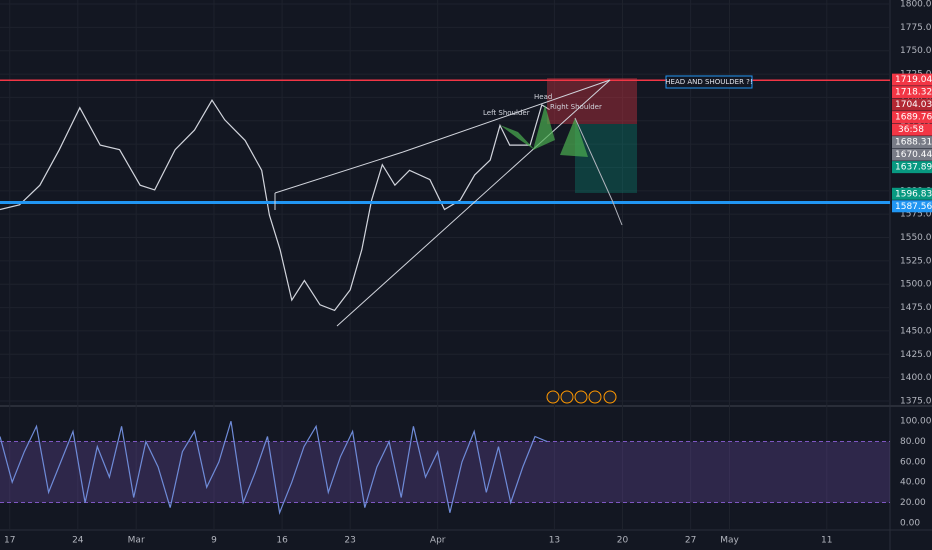  Describe the element at coordinates (282, 541) in the screenshot. I see `x-tick-label: 16` at that location.